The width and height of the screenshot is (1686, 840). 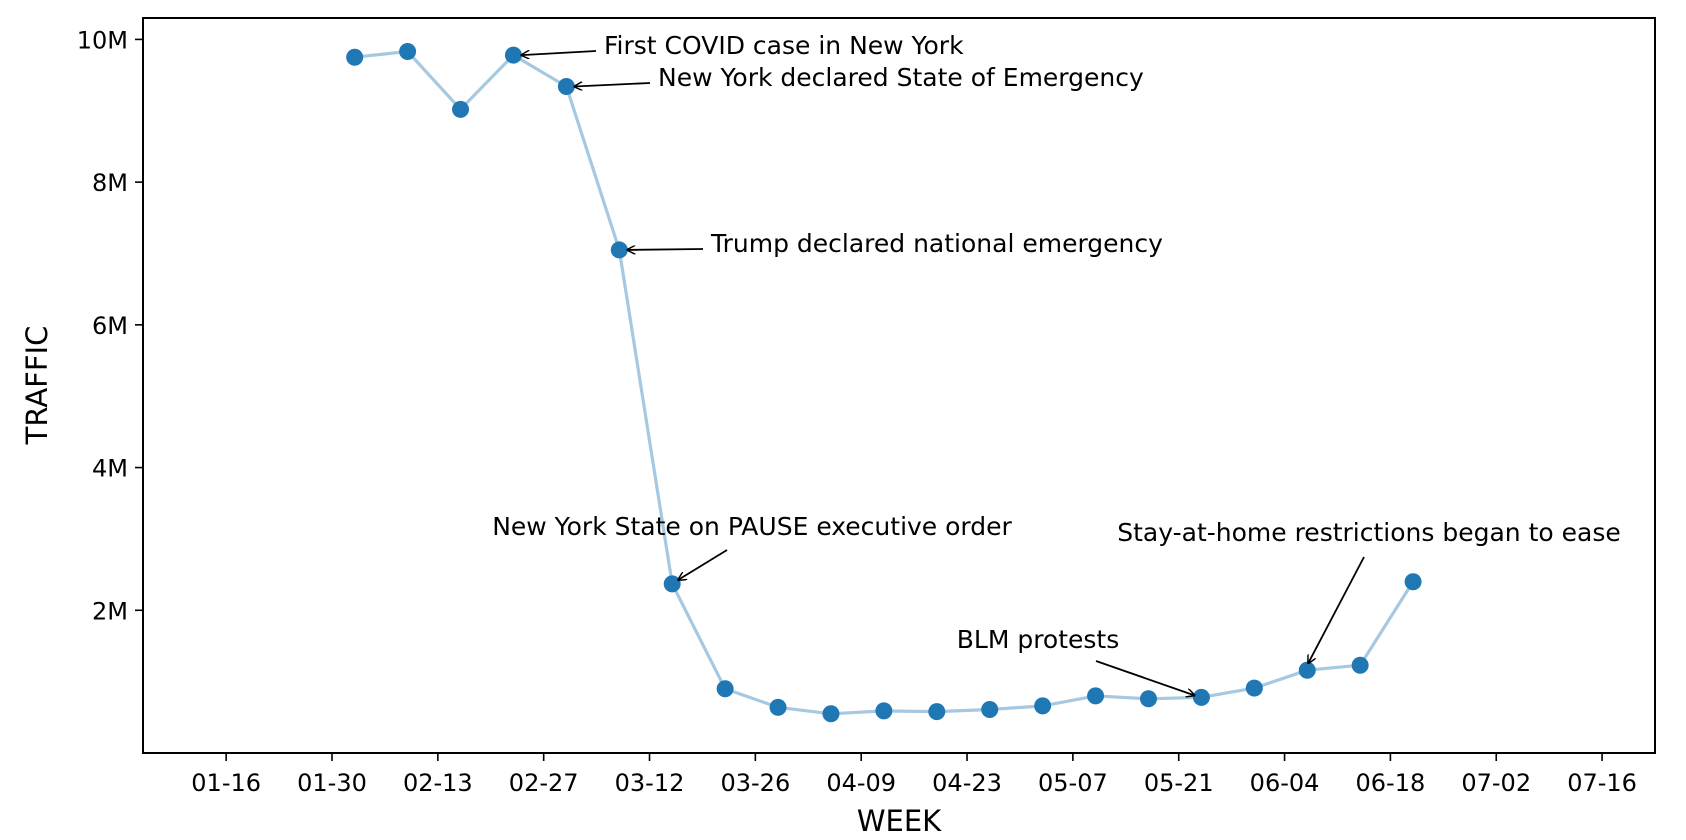 I want to click on x-tick-label: 03-26, so click(x=755, y=783).